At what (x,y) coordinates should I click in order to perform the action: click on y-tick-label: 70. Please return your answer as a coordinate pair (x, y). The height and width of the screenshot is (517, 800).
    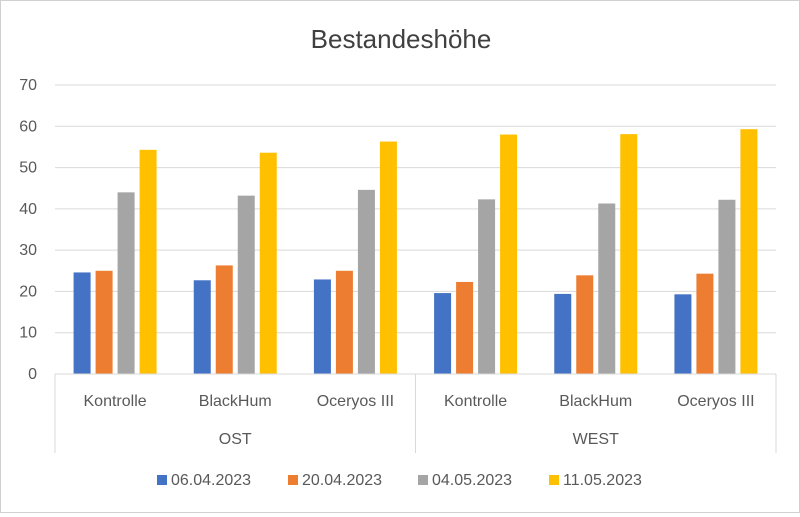
    Looking at the image, I should click on (28, 85).